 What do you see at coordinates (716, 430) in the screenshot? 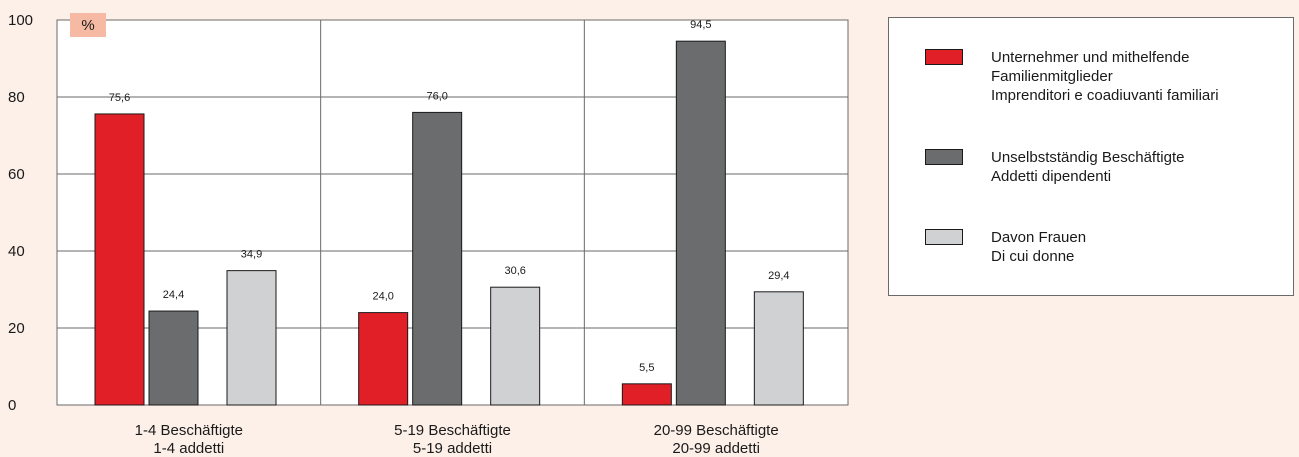
I see `x-tick-label: 20-99 Beschäftigte` at bounding box center [716, 430].